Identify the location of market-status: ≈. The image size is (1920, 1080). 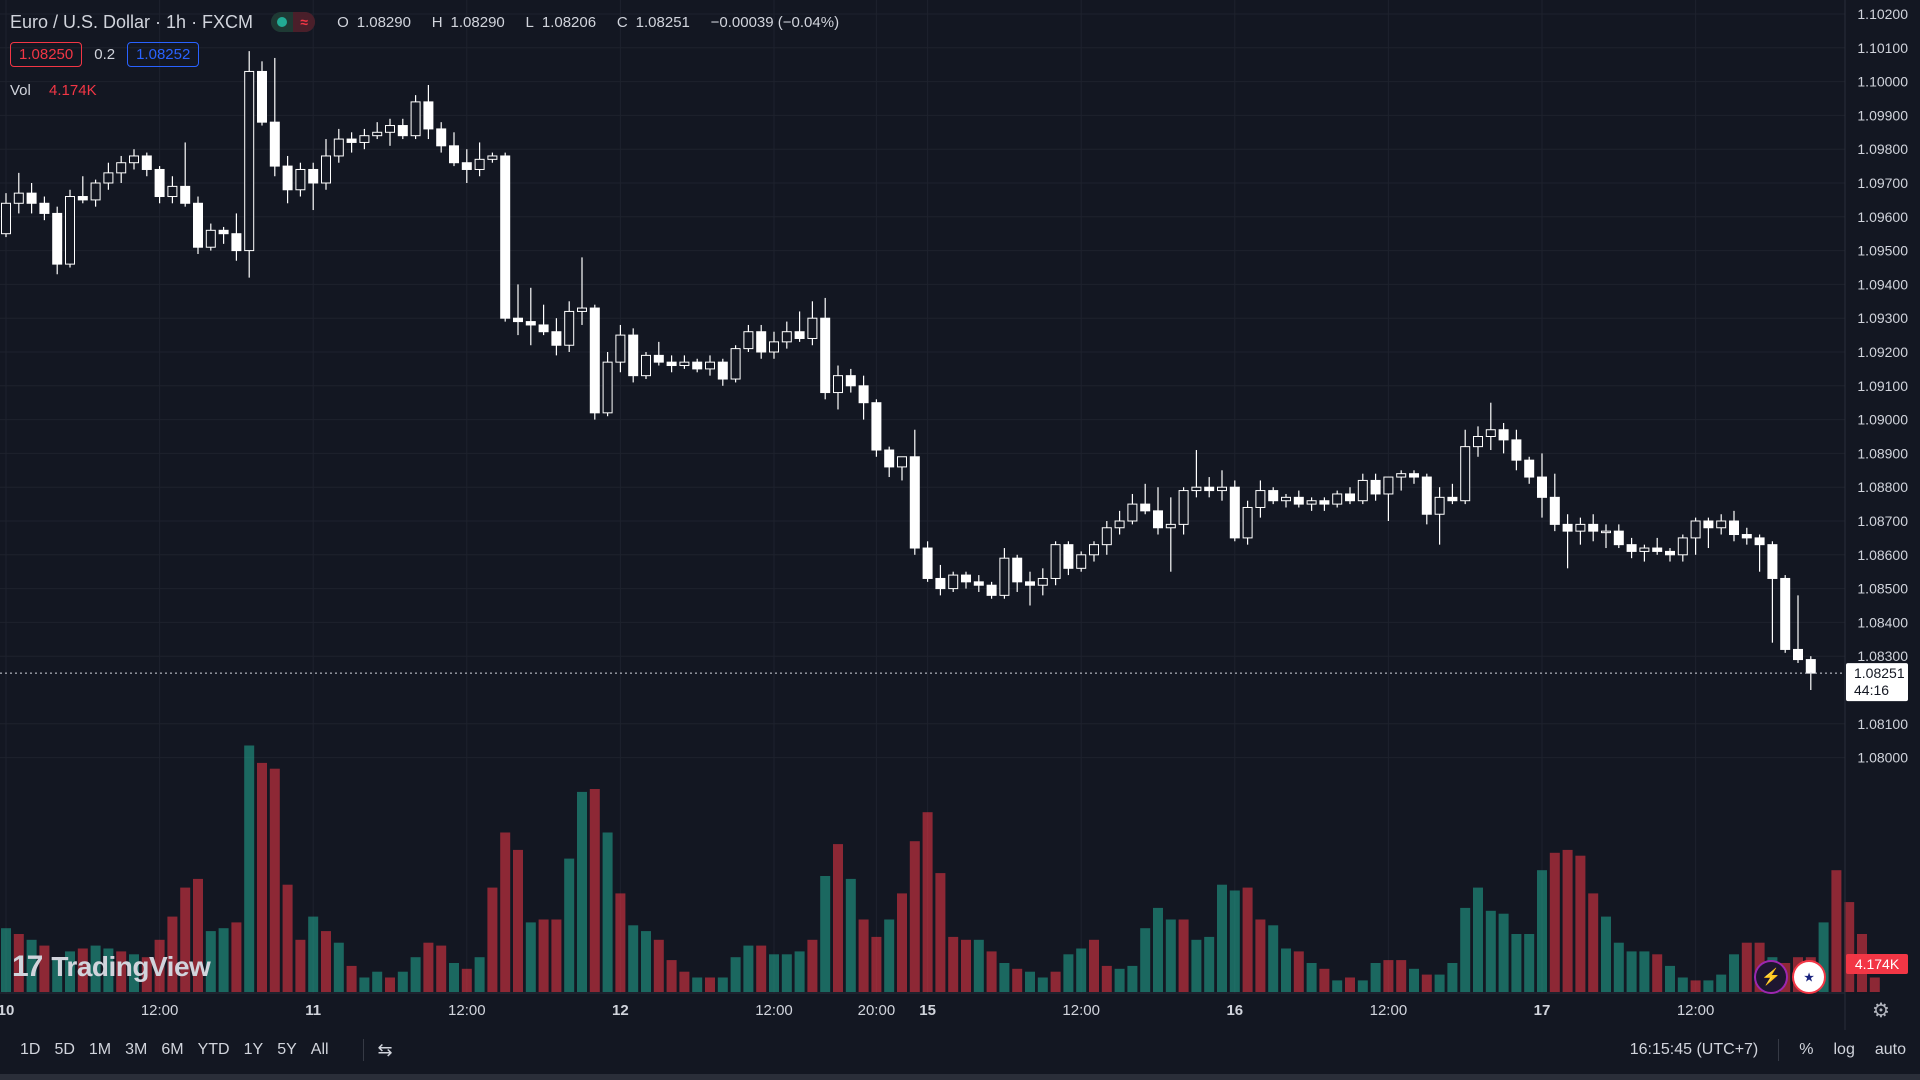
(293, 22).